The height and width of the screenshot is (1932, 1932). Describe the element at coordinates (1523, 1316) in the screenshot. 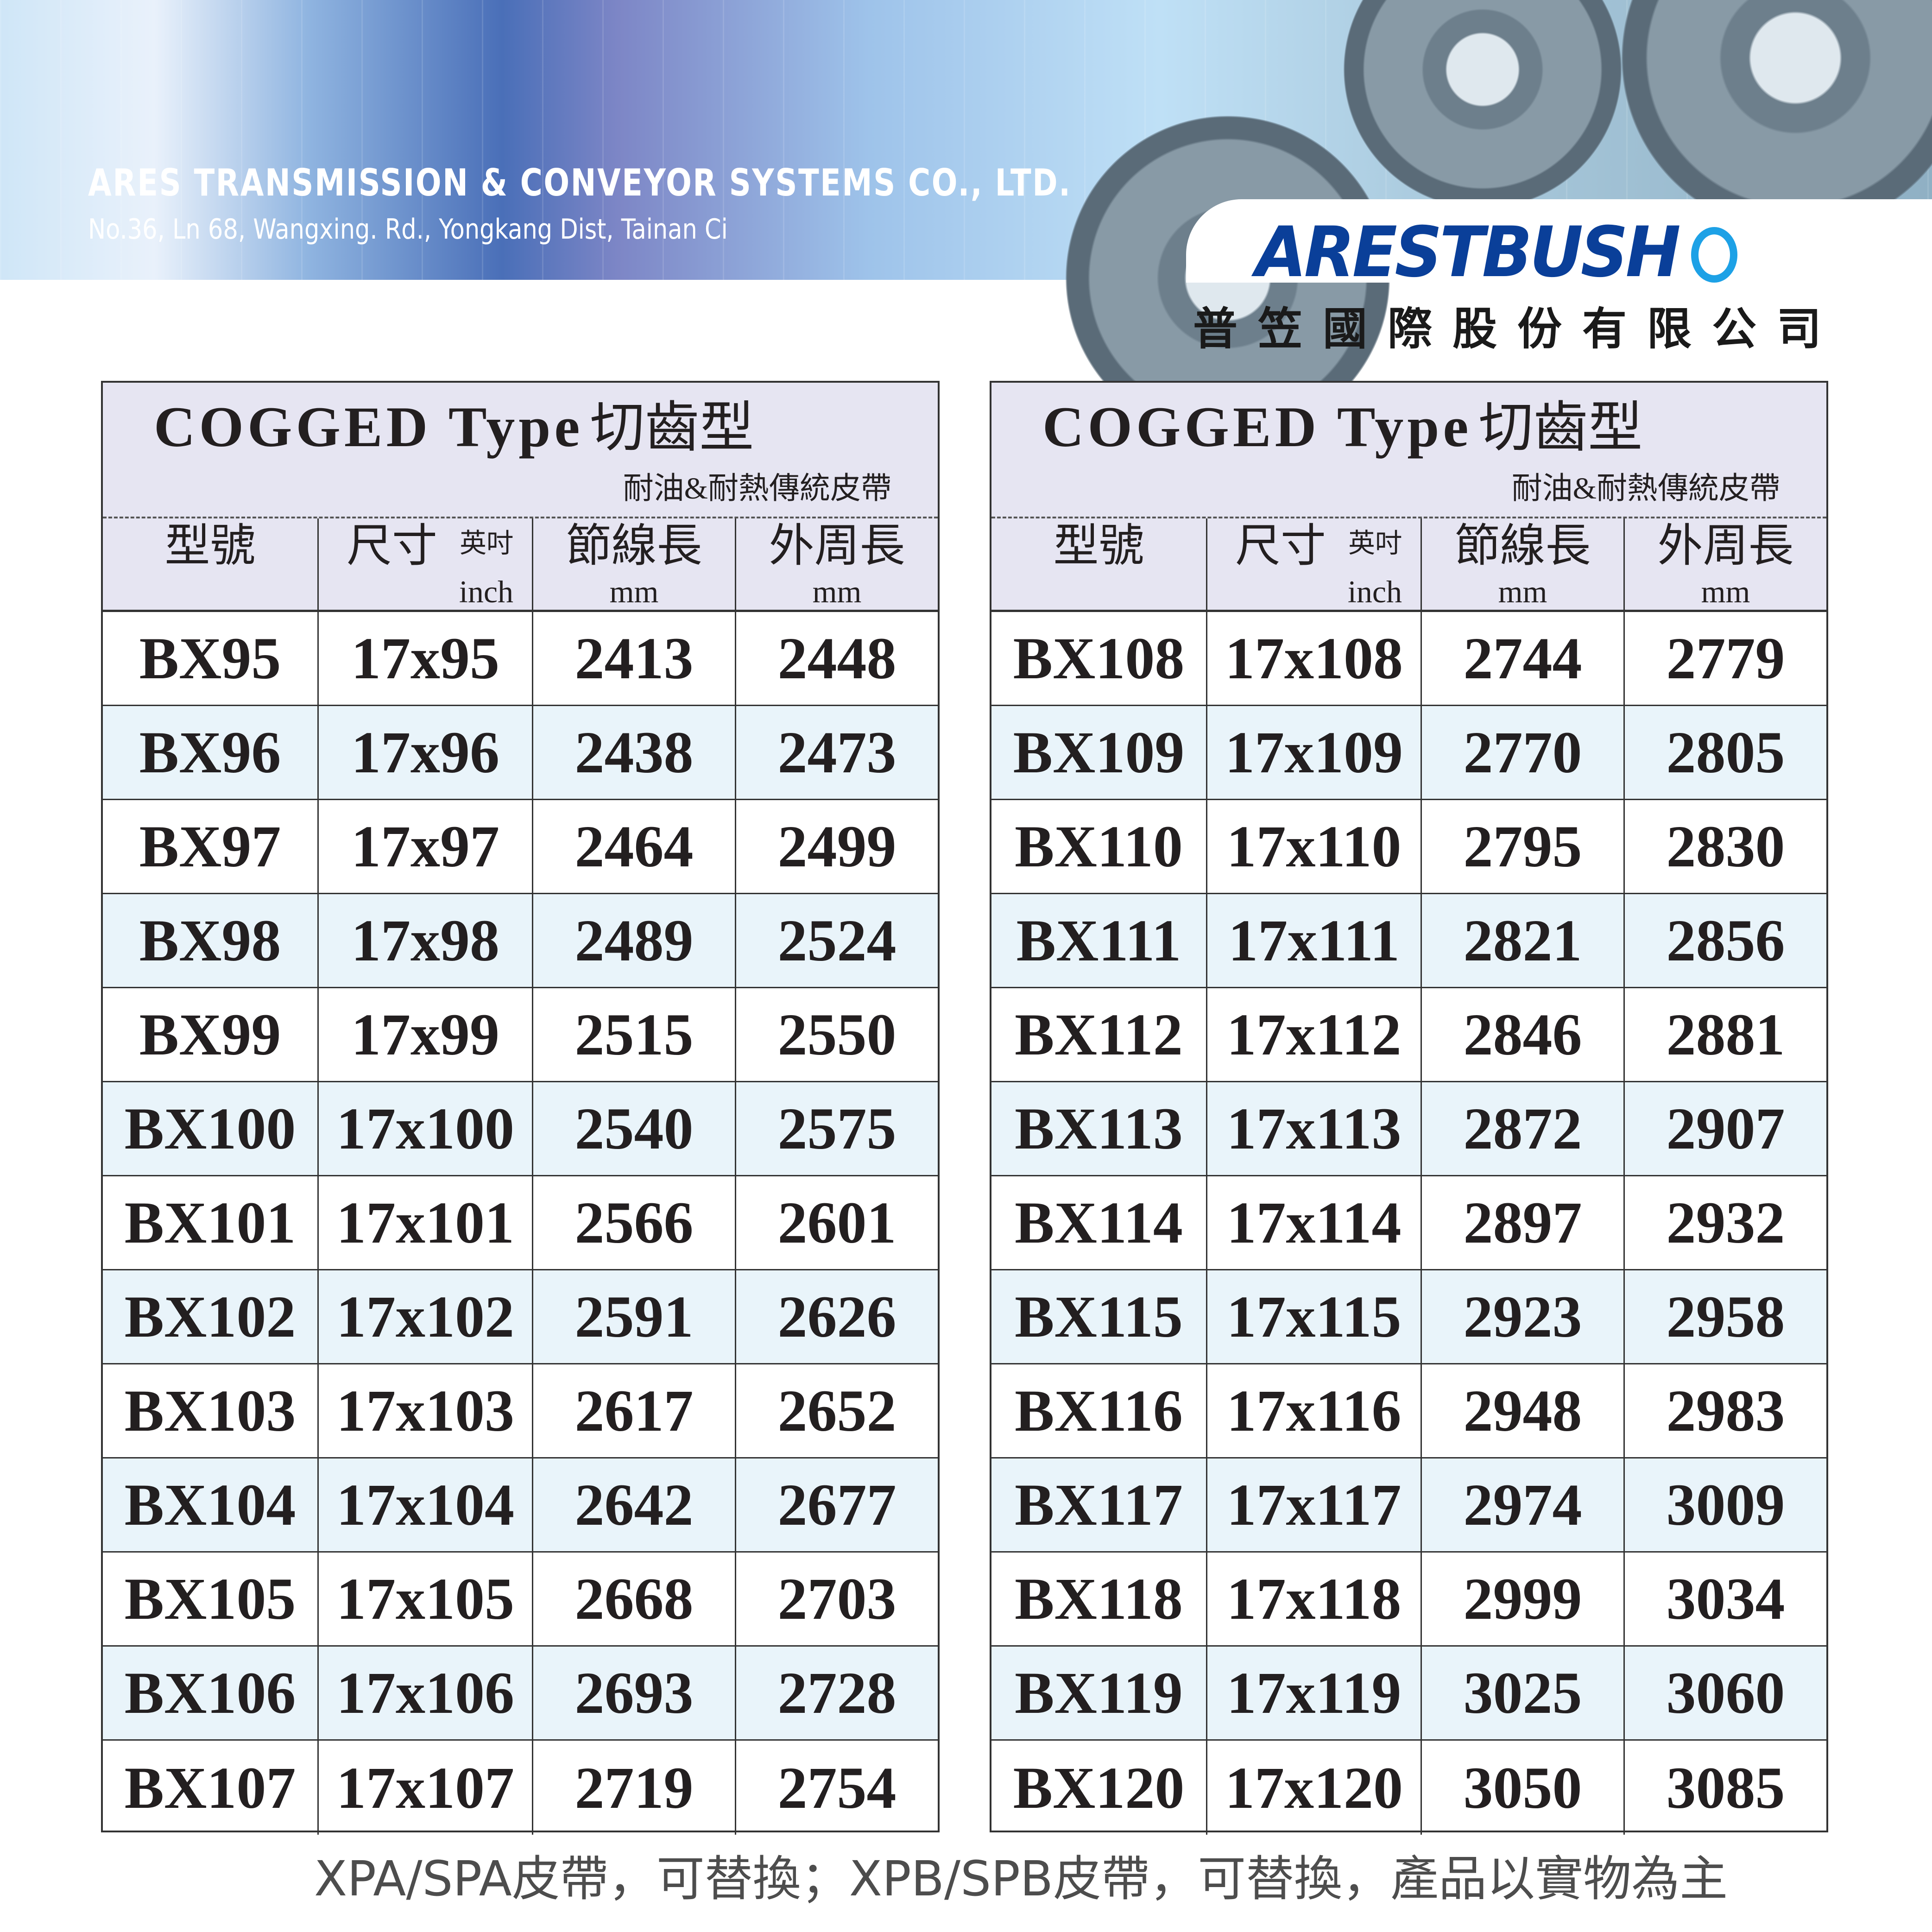

I see `cell-pitch: 2923` at that location.